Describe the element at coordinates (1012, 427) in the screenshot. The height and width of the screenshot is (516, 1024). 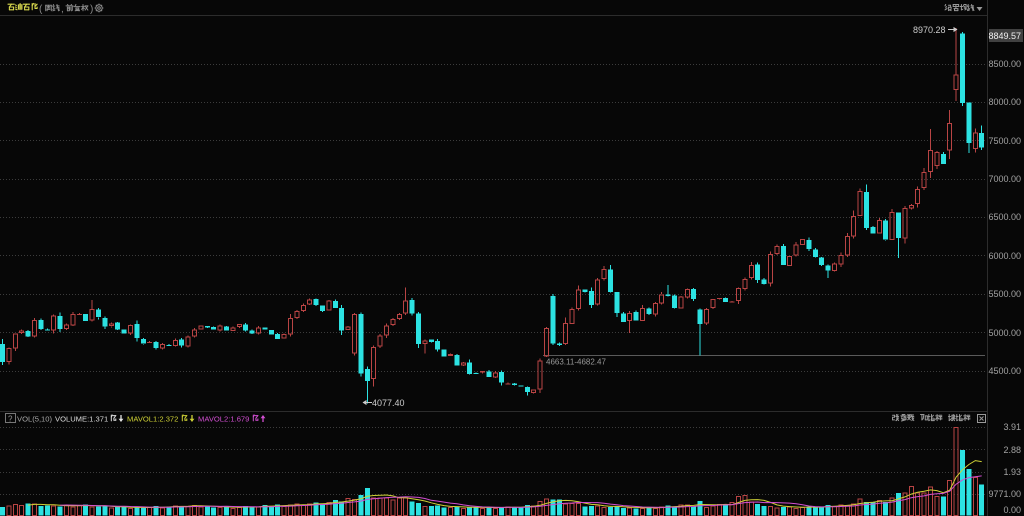
I see `svg-text: 3.91` at that location.